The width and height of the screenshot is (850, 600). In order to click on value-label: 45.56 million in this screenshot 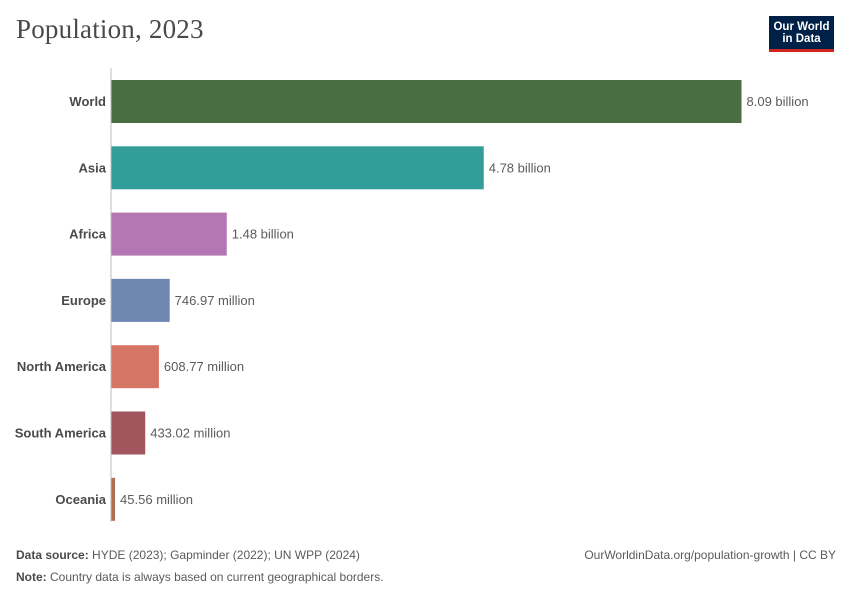, I will do `click(156, 499)`.